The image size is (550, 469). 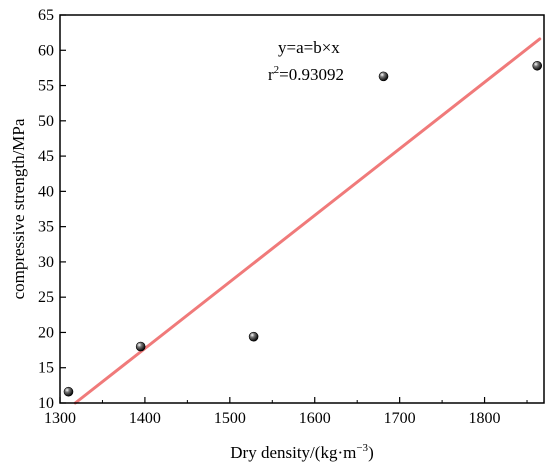 What do you see at coordinates (400, 418) in the screenshot?
I see `x-tick-label: 1700` at bounding box center [400, 418].